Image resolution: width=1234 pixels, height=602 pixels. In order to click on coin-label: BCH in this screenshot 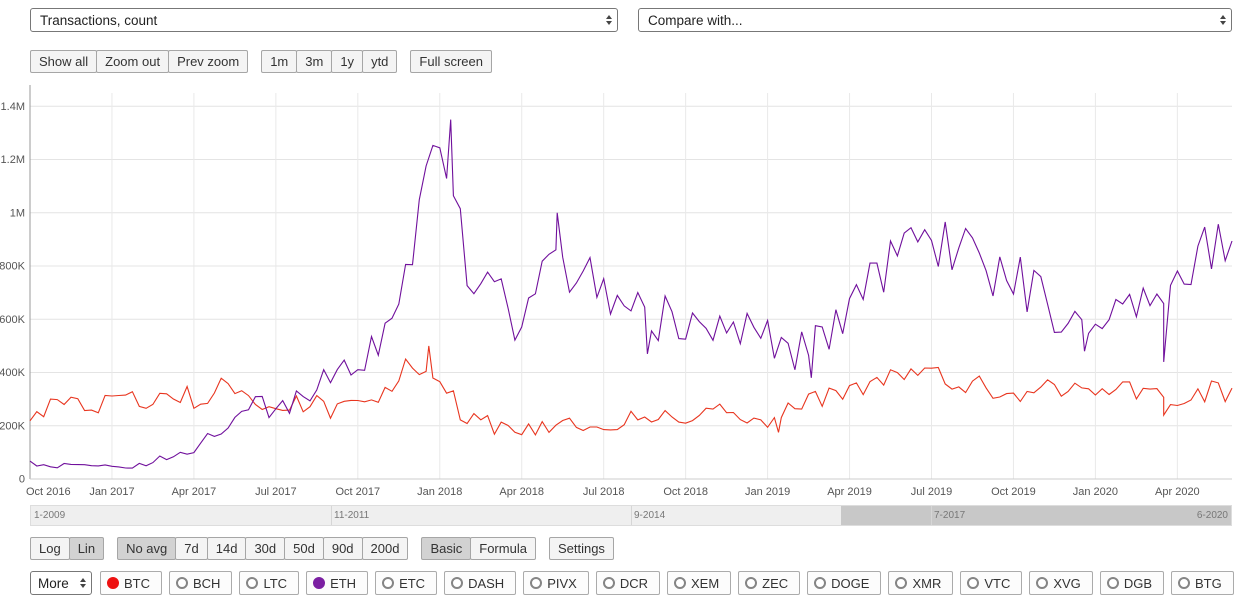, I will do `click(207, 583)`.